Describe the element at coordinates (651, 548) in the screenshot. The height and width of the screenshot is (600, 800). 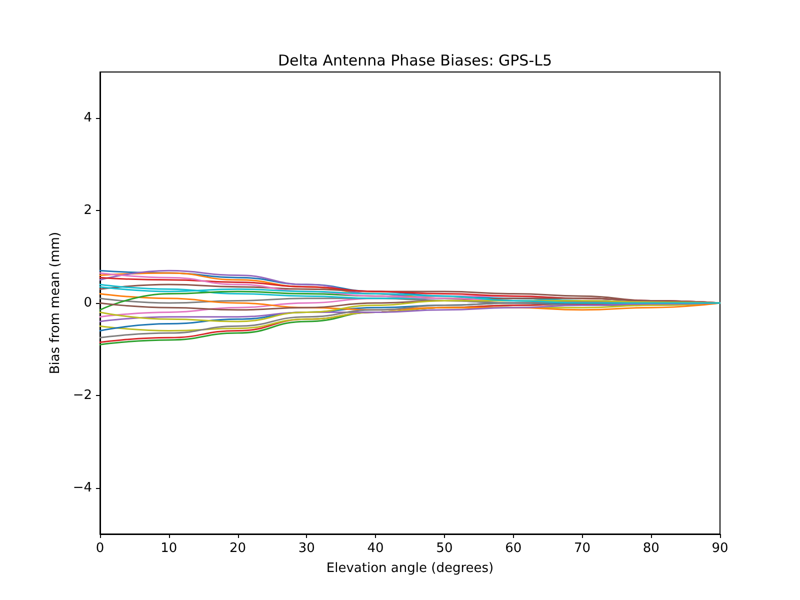
I see `x-tick-label: 80` at that location.